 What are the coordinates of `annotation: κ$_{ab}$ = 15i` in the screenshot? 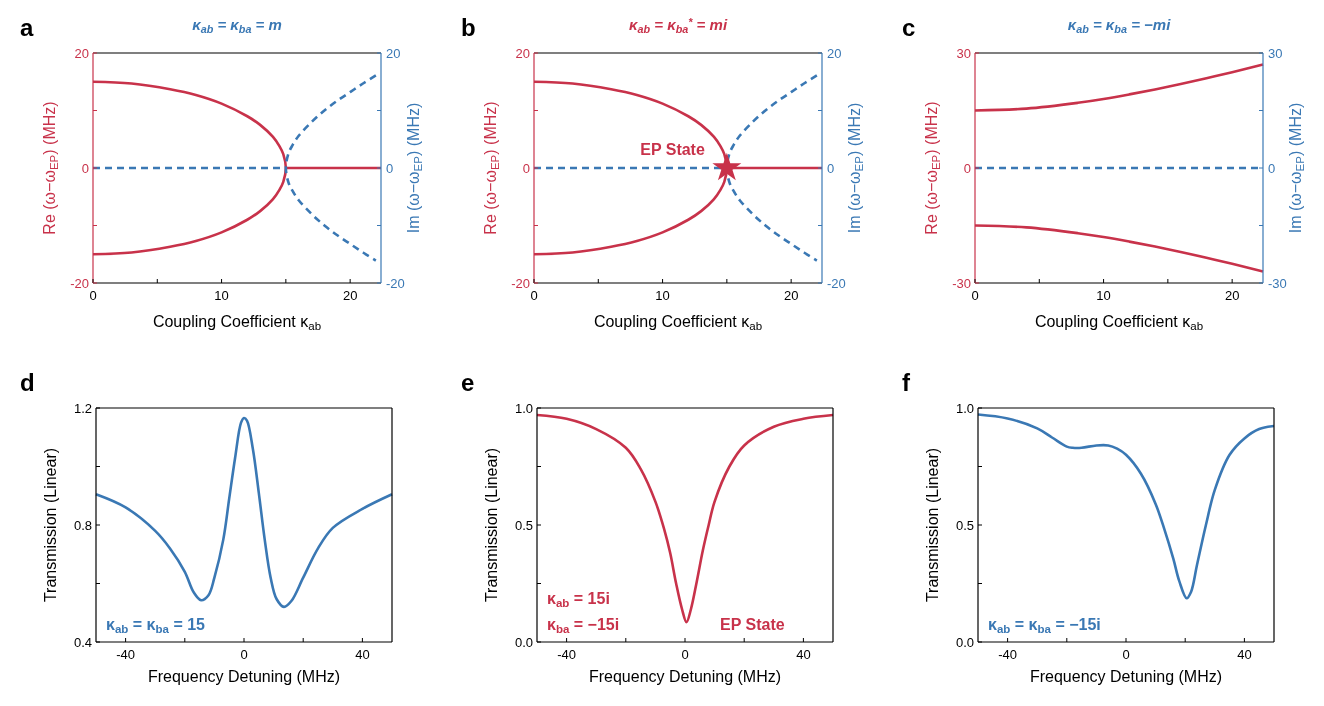 It's located at (578, 599).